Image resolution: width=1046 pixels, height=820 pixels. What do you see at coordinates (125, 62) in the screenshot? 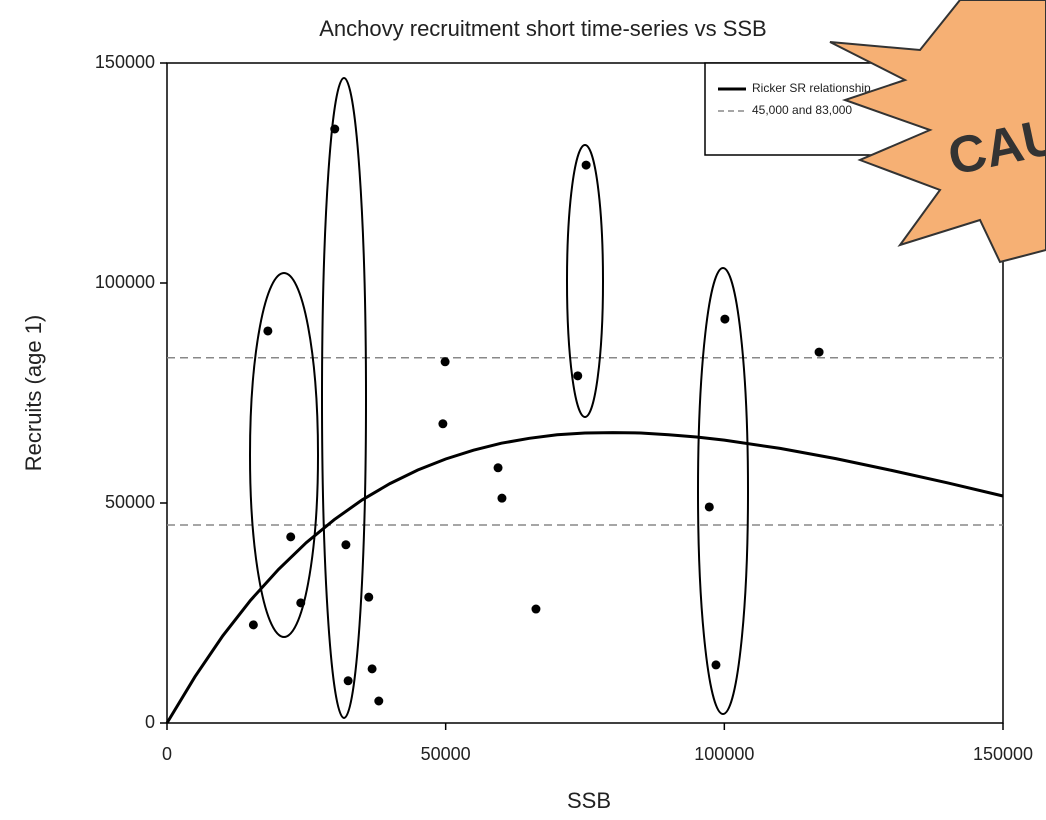
I see `y-tick-label: 150000` at bounding box center [125, 62].